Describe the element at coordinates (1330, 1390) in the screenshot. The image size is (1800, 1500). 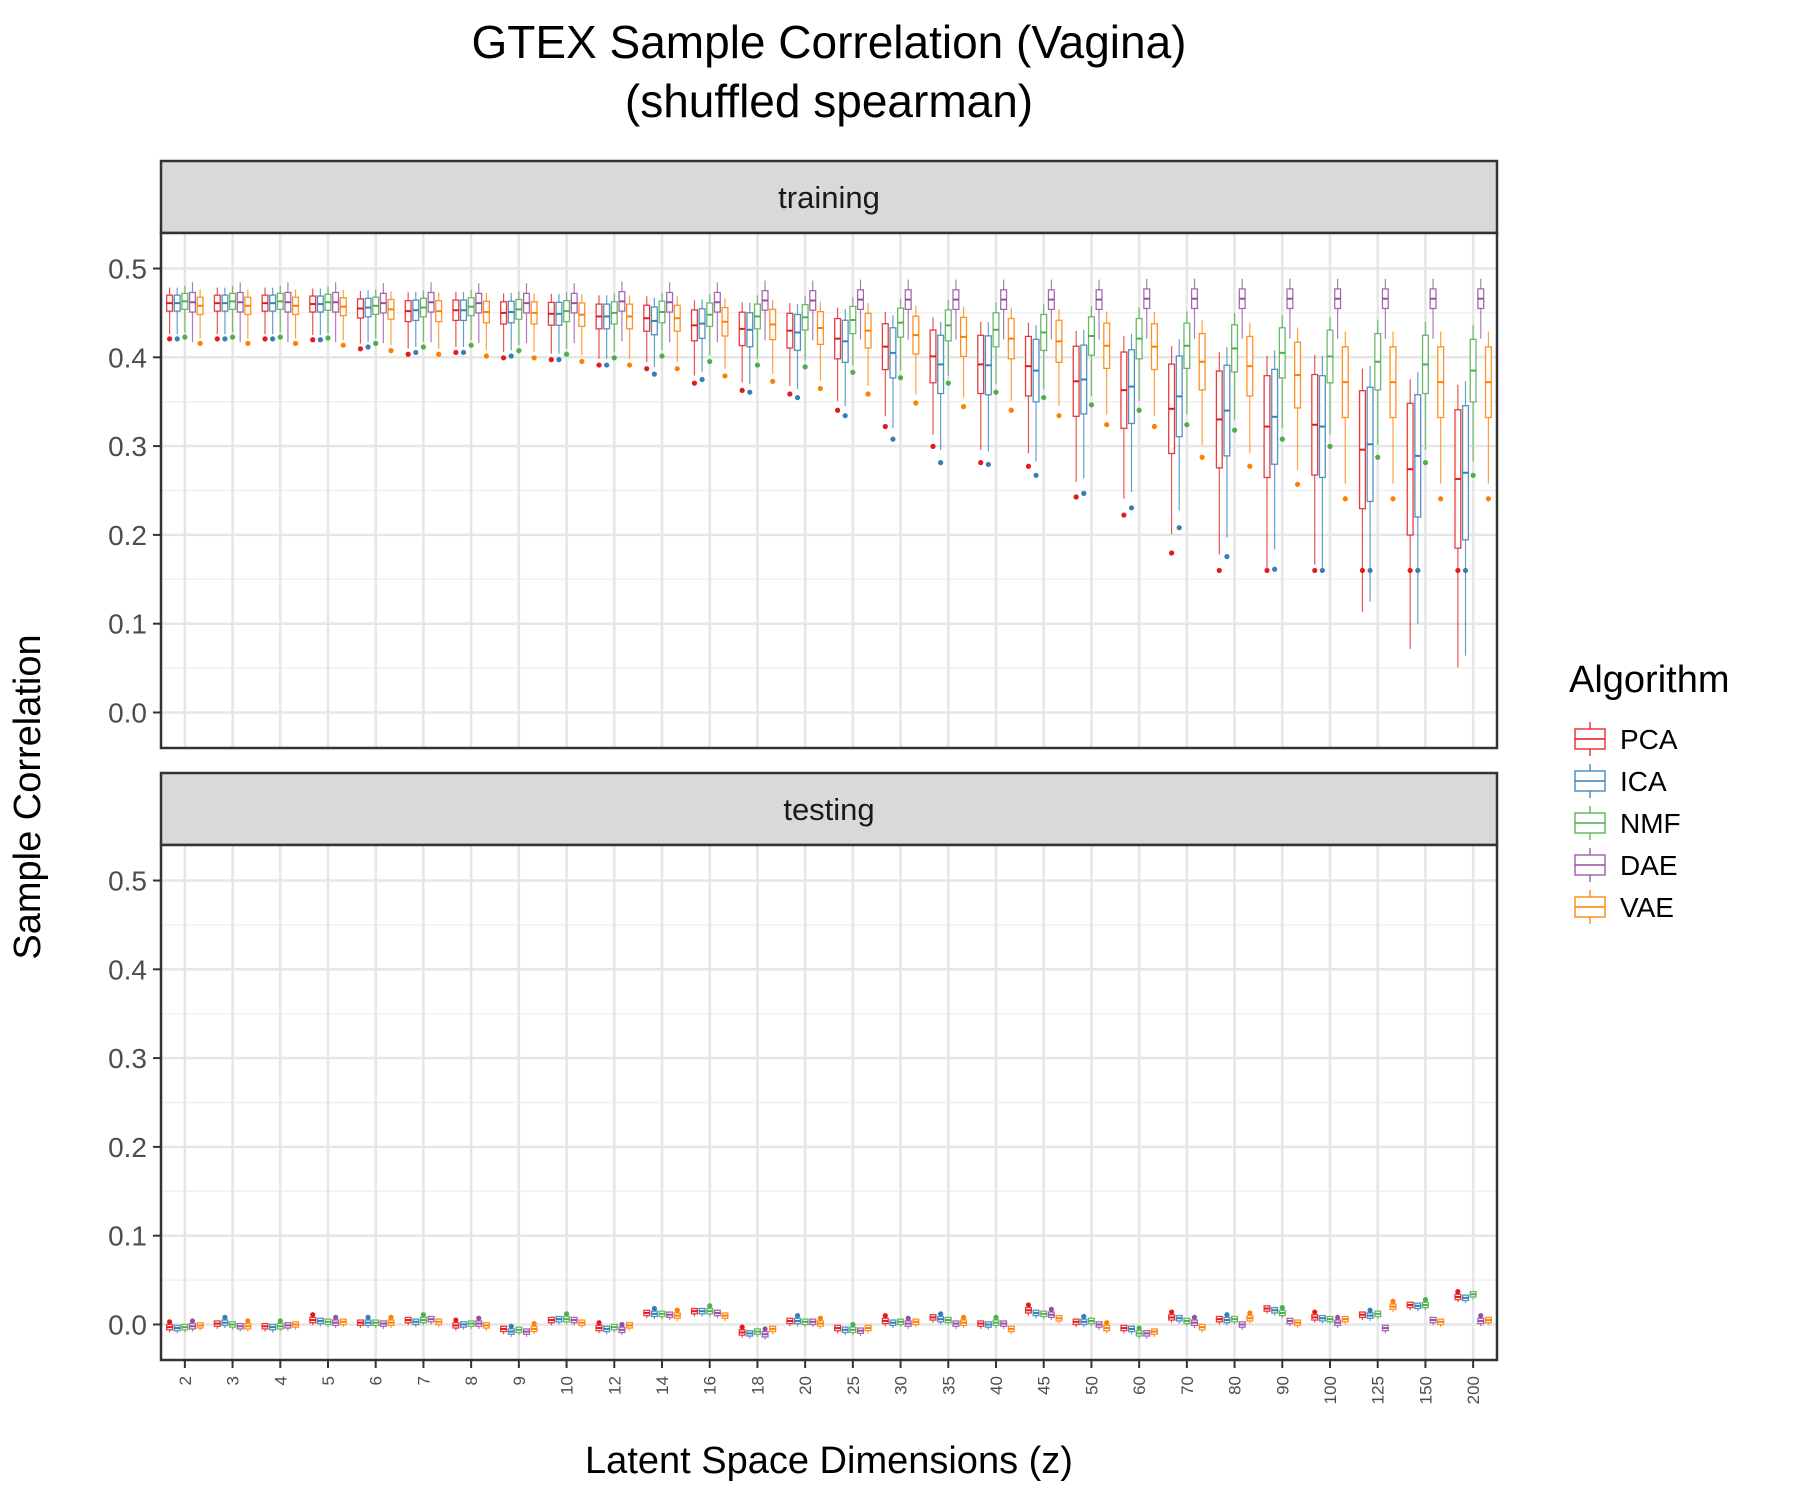
I see `x-tick-label: 100` at that location.